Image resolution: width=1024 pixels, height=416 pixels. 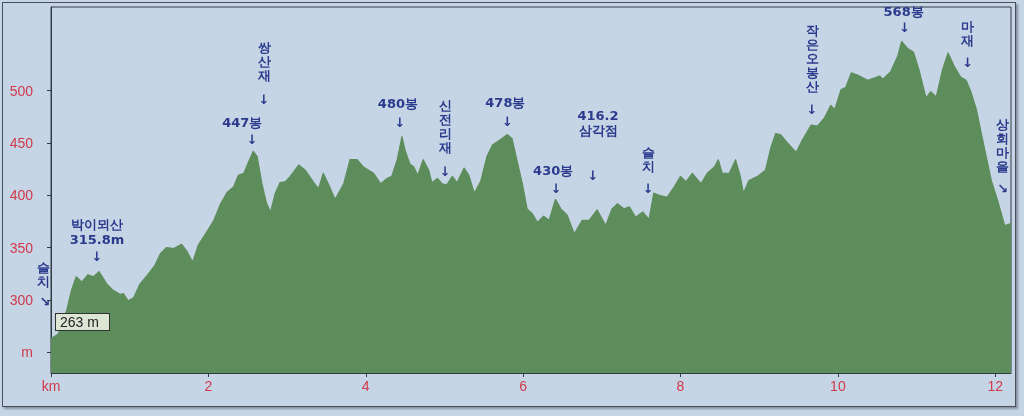 What do you see at coordinates (97, 240) in the screenshot?
I see `annotation: 박이뫼산 315.8m ↓` at bounding box center [97, 240].